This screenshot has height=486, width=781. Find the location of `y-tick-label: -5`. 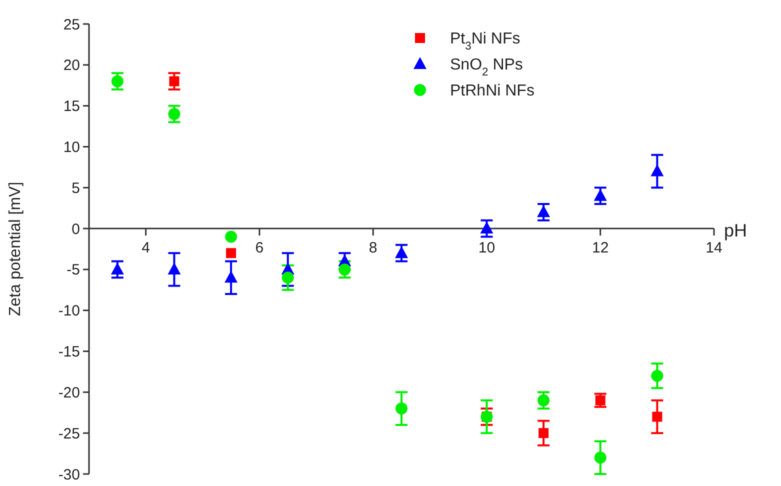

y-tick-label: -5 is located at coordinates (73, 270).